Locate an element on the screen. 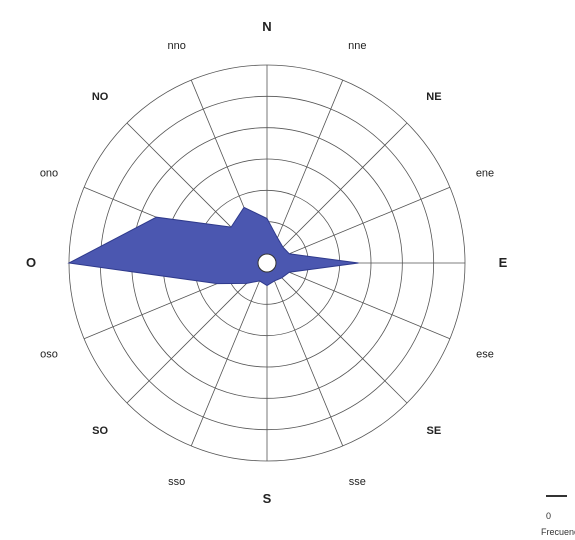  direction-label: oso is located at coordinates (49, 354).